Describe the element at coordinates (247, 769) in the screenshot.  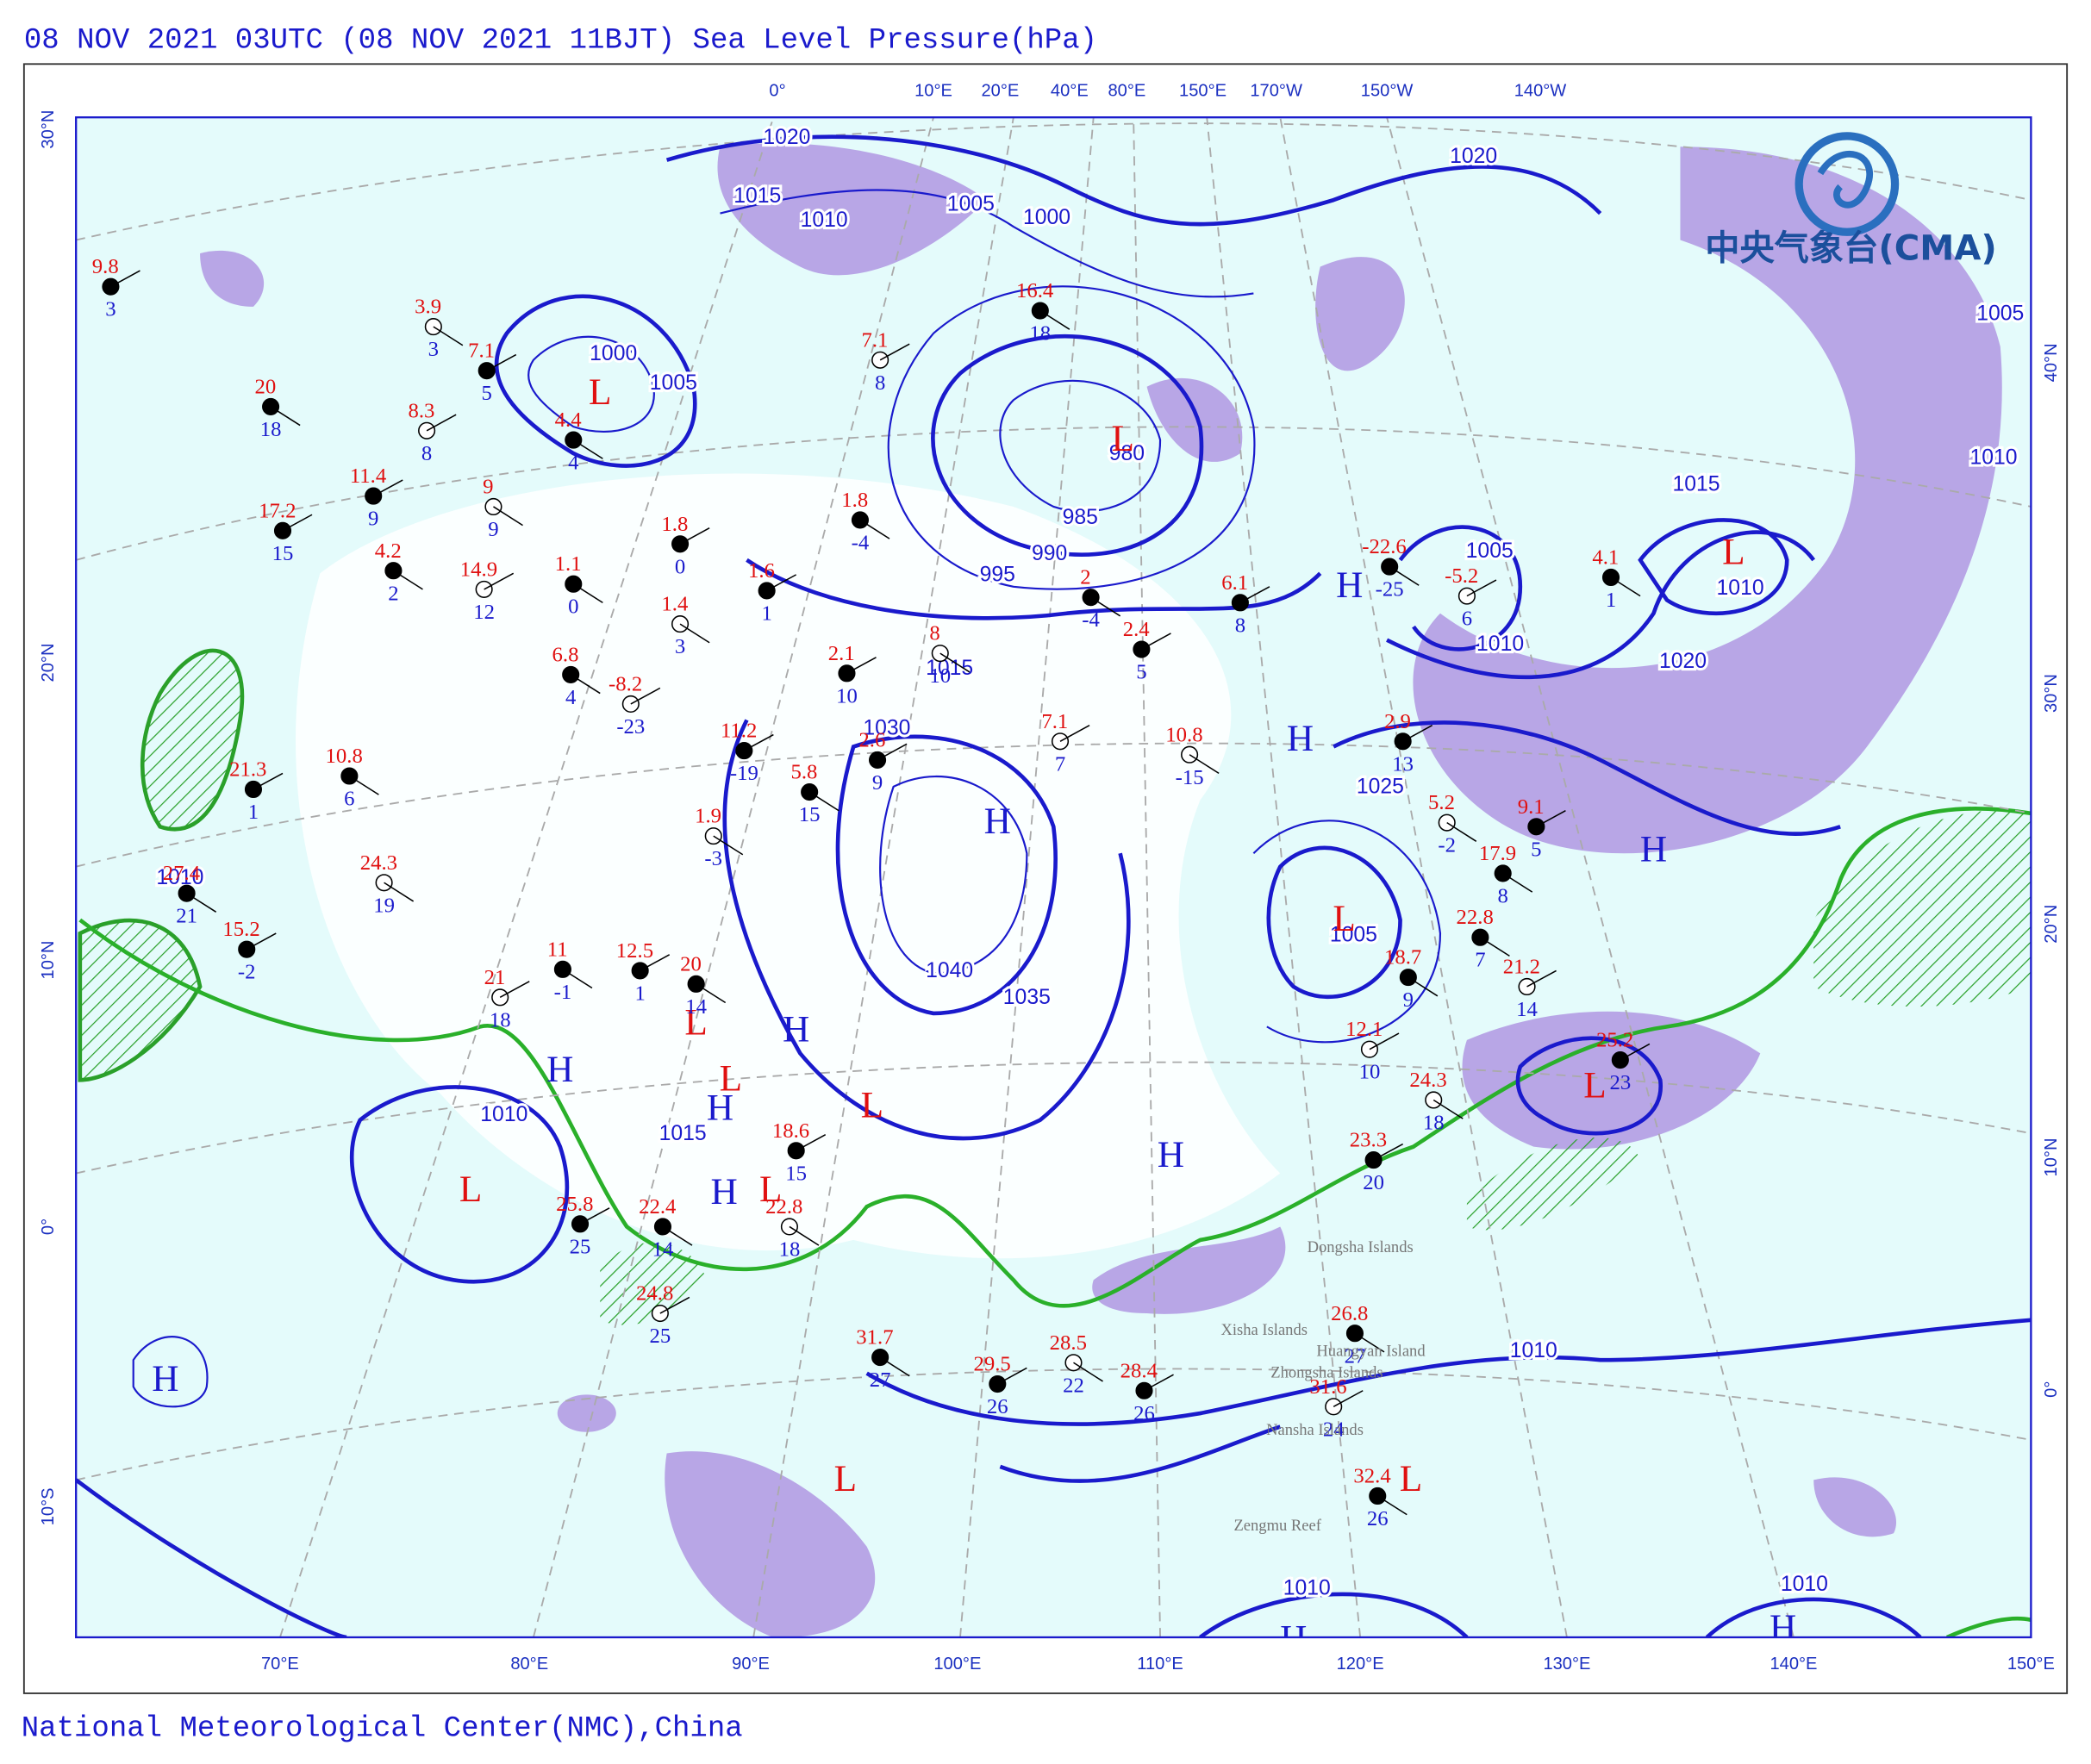
I see `temperature: 21.3` at that location.